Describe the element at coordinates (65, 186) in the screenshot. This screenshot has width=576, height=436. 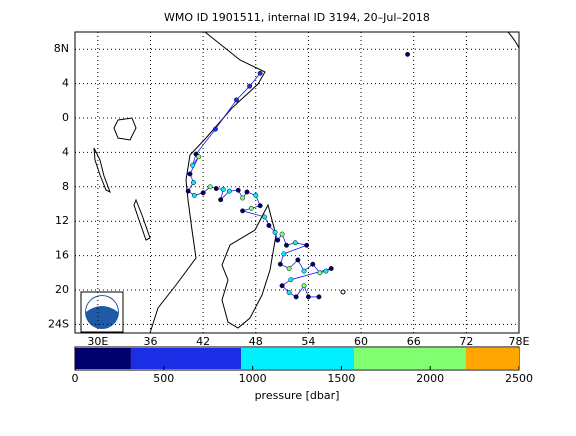
I see `y-tick-label: 8` at that location.